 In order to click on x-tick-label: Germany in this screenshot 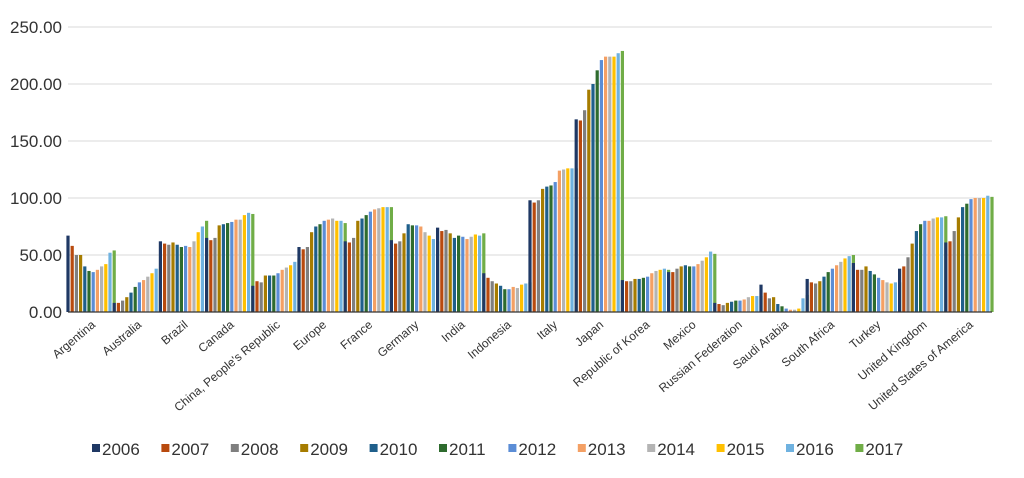, I will do `click(398, 339)`.